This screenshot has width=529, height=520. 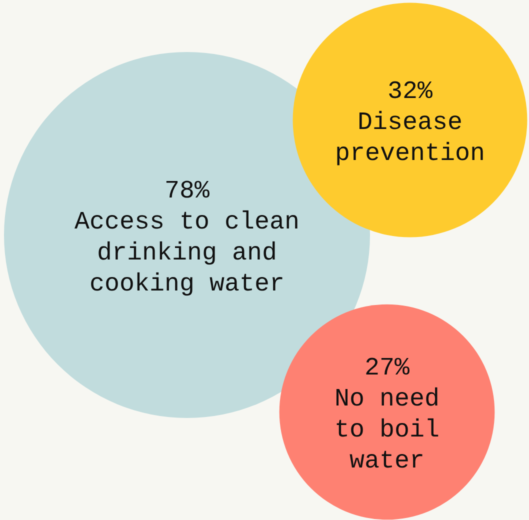 What do you see at coordinates (387, 368) in the screenshot?
I see `data-label: 27%` at bounding box center [387, 368].